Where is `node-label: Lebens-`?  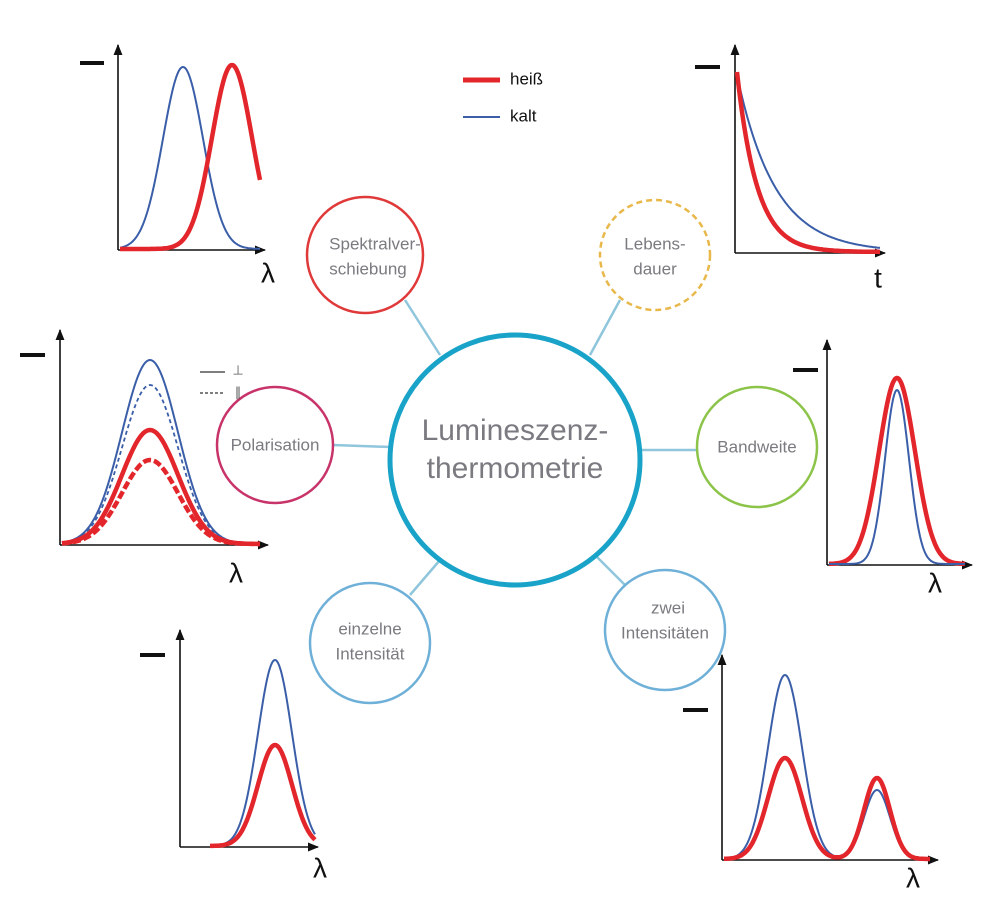
node-label: Lebens- is located at coordinates (654, 243).